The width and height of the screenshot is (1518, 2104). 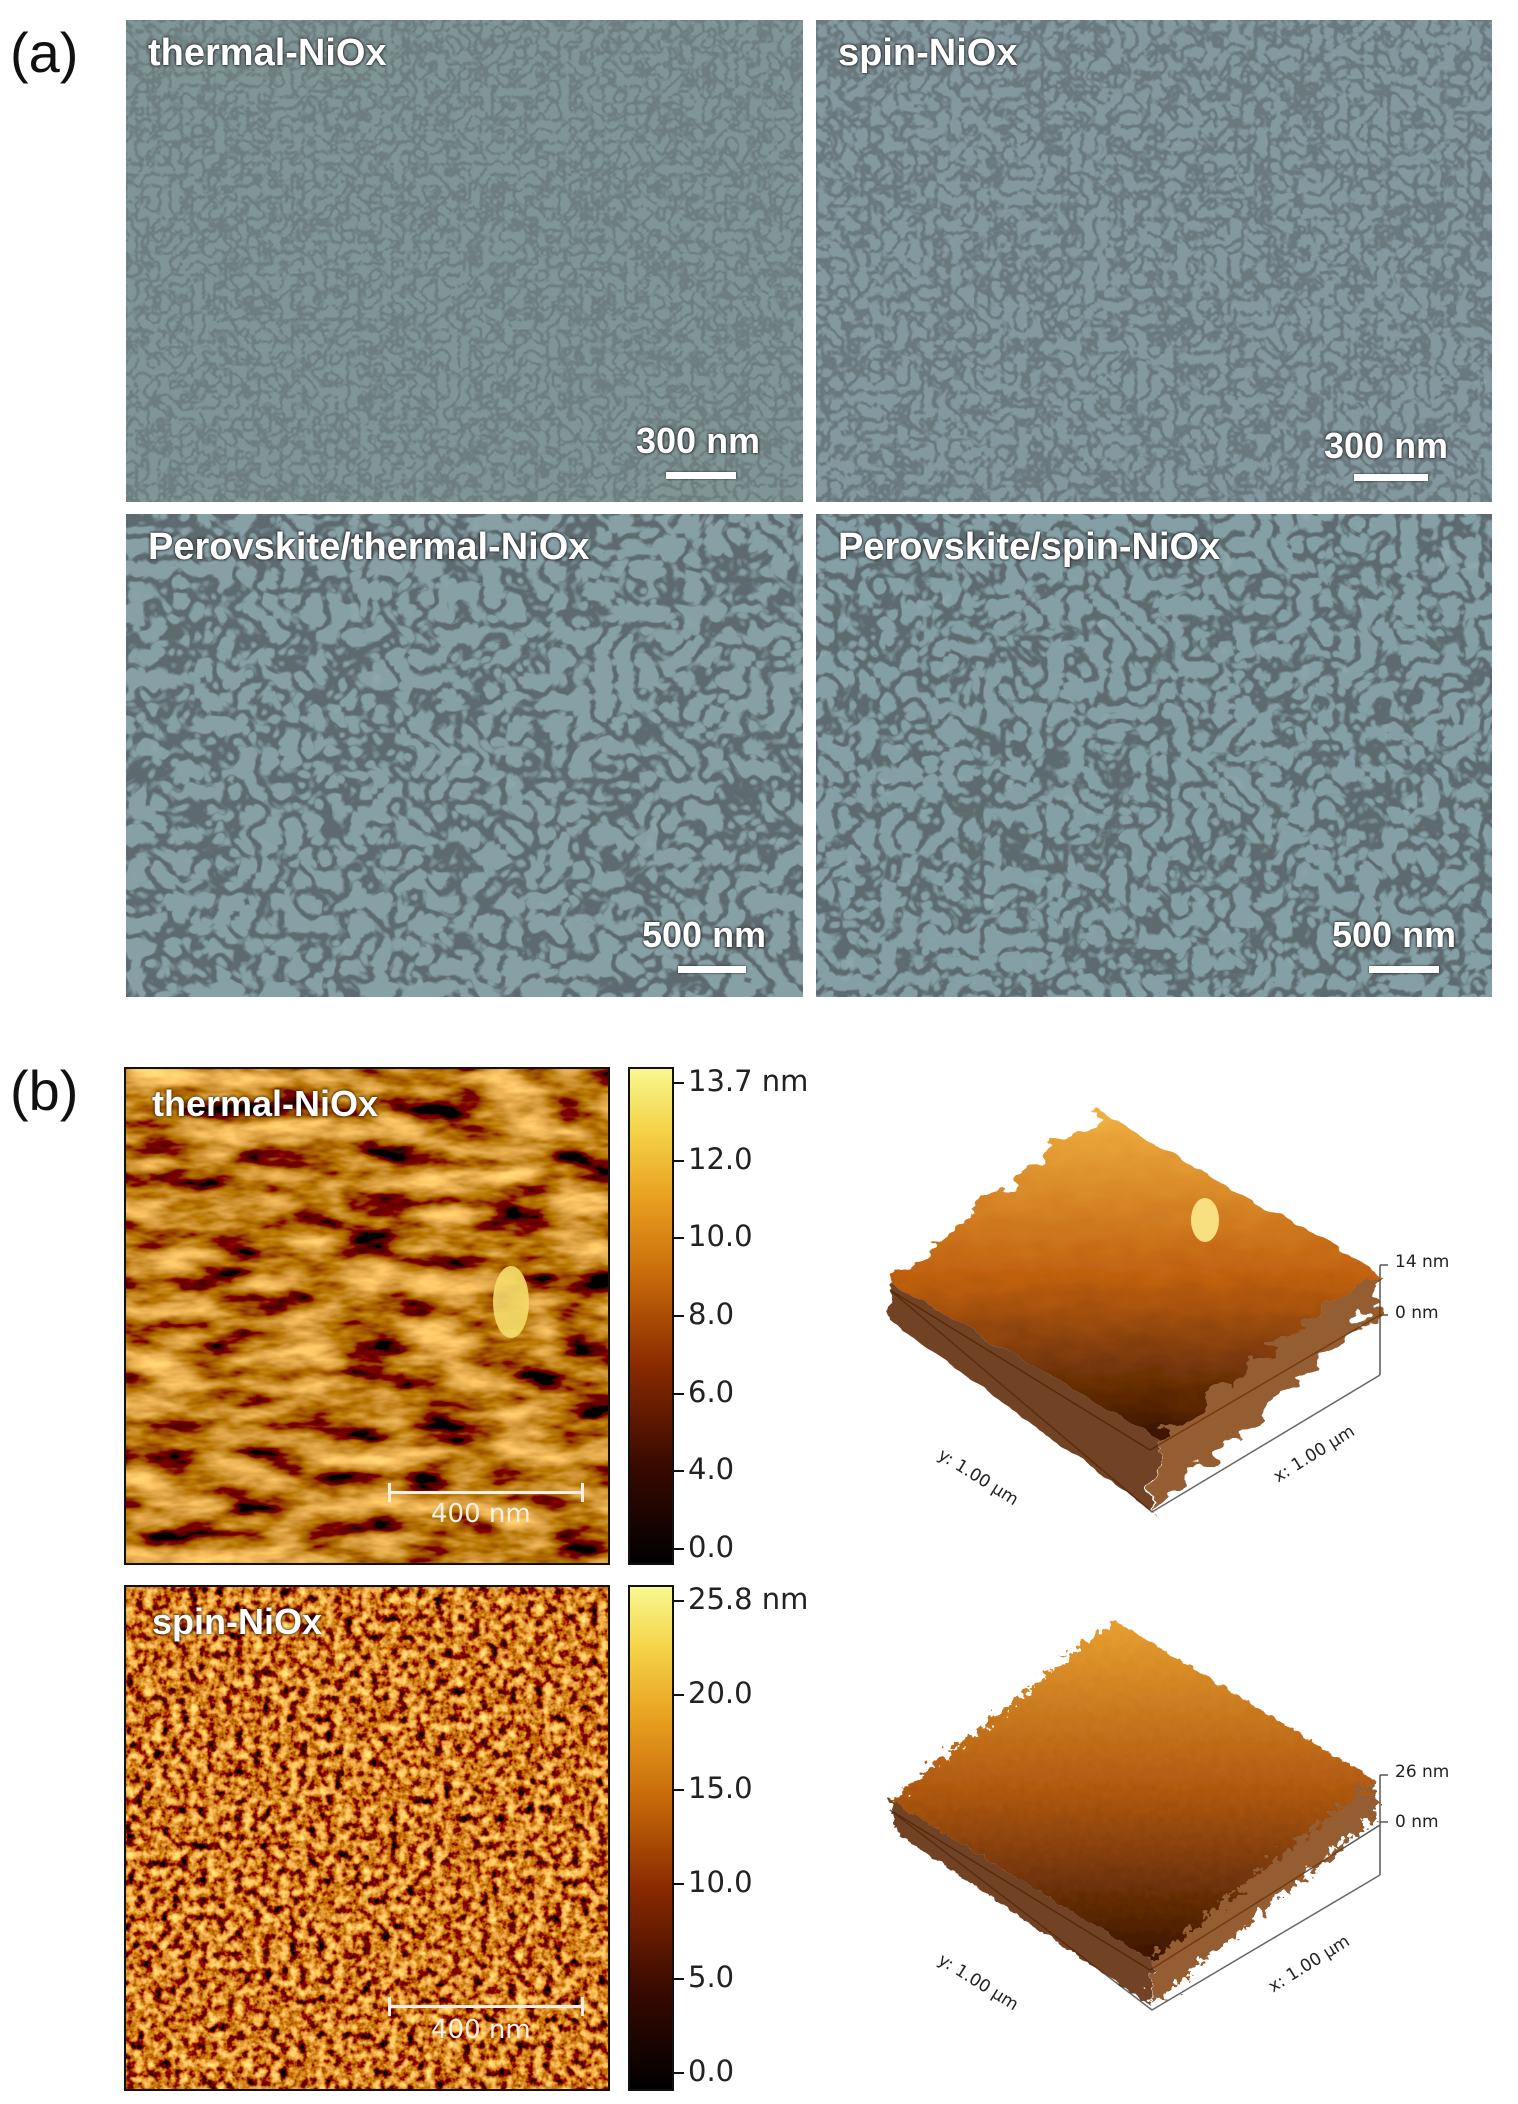 What do you see at coordinates (720, 1787) in the screenshot?
I see `colorbar-label: 15.0` at bounding box center [720, 1787].